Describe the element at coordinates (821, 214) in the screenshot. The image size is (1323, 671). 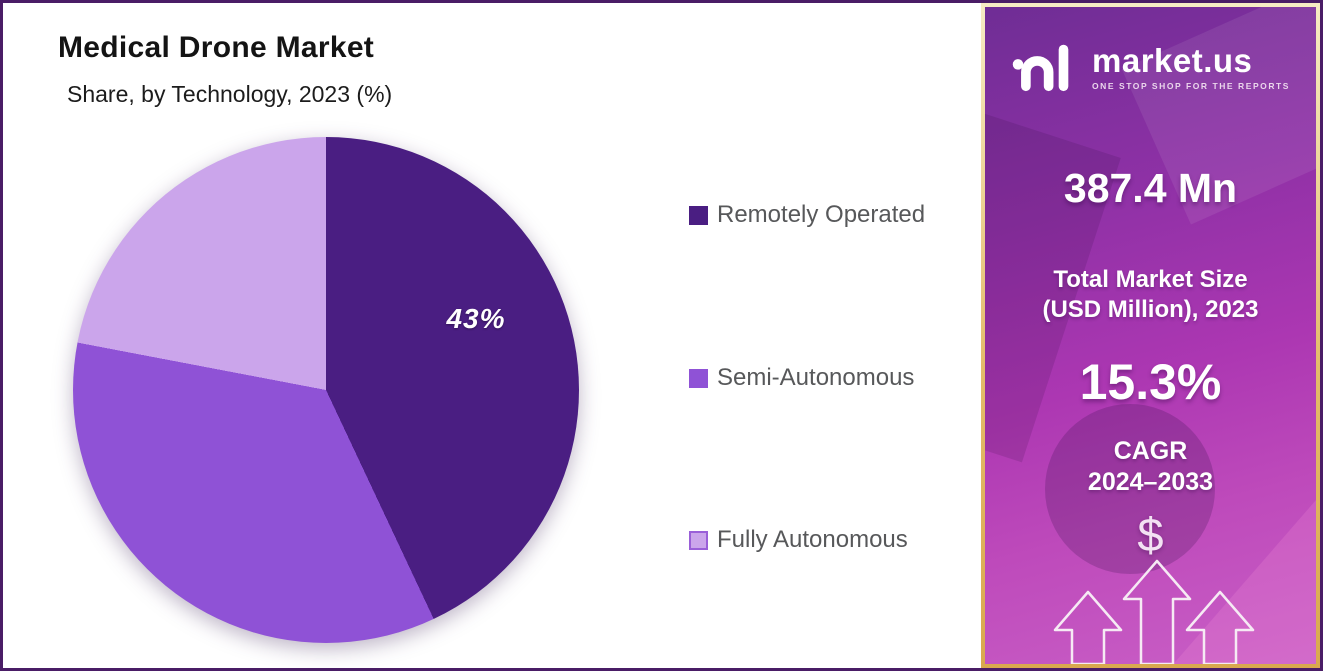
I see `legend-label: Remotely Operated` at that location.